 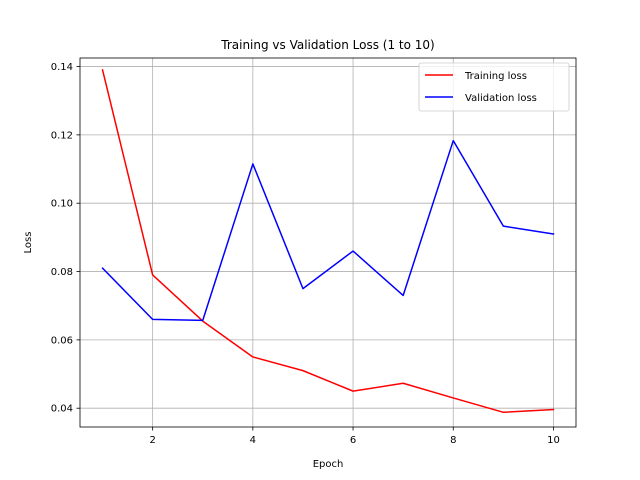 I want to click on legend-label-validation-loss: Validation loss, so click(x=501, y=98).